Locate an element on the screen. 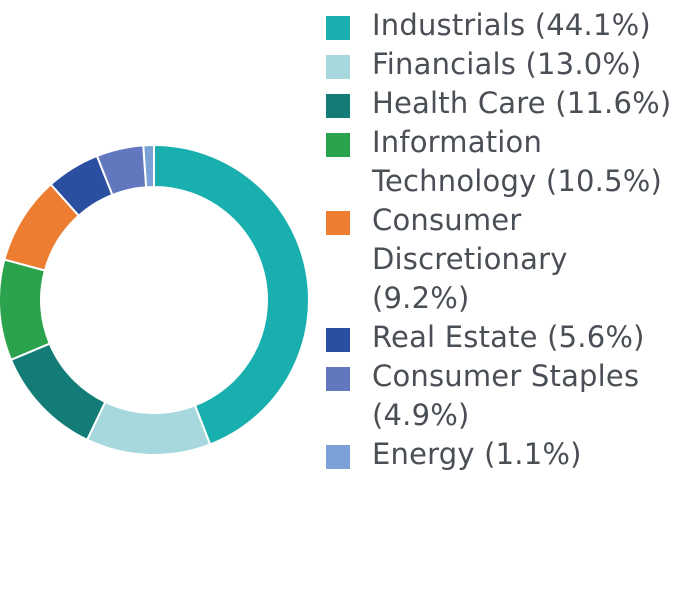 The image size is (675, 600). legend-item-real-estate: Real Estate (5.6%) is located at coordinates (497, 336).